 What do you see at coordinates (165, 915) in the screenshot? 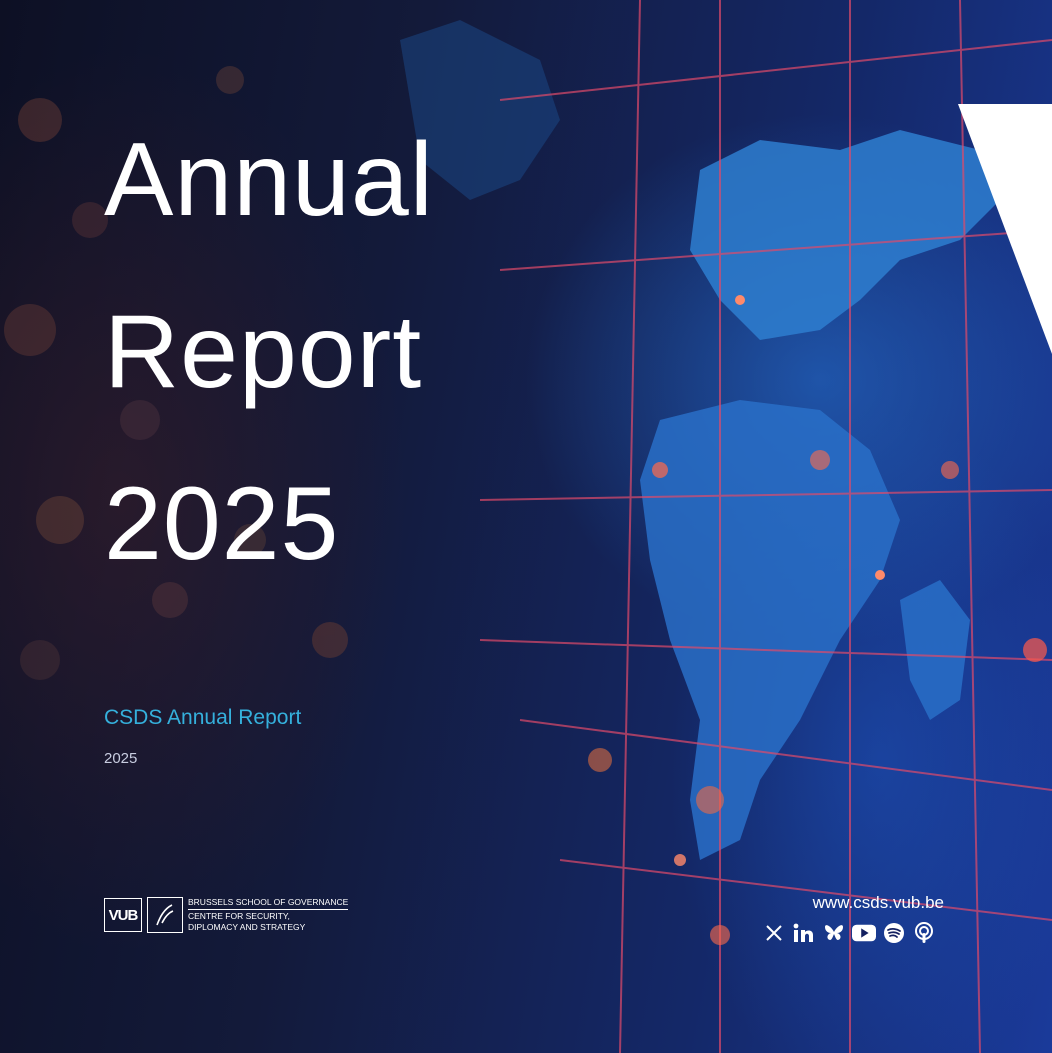
I see `emblem-icon` at bounding box center [165, 915].